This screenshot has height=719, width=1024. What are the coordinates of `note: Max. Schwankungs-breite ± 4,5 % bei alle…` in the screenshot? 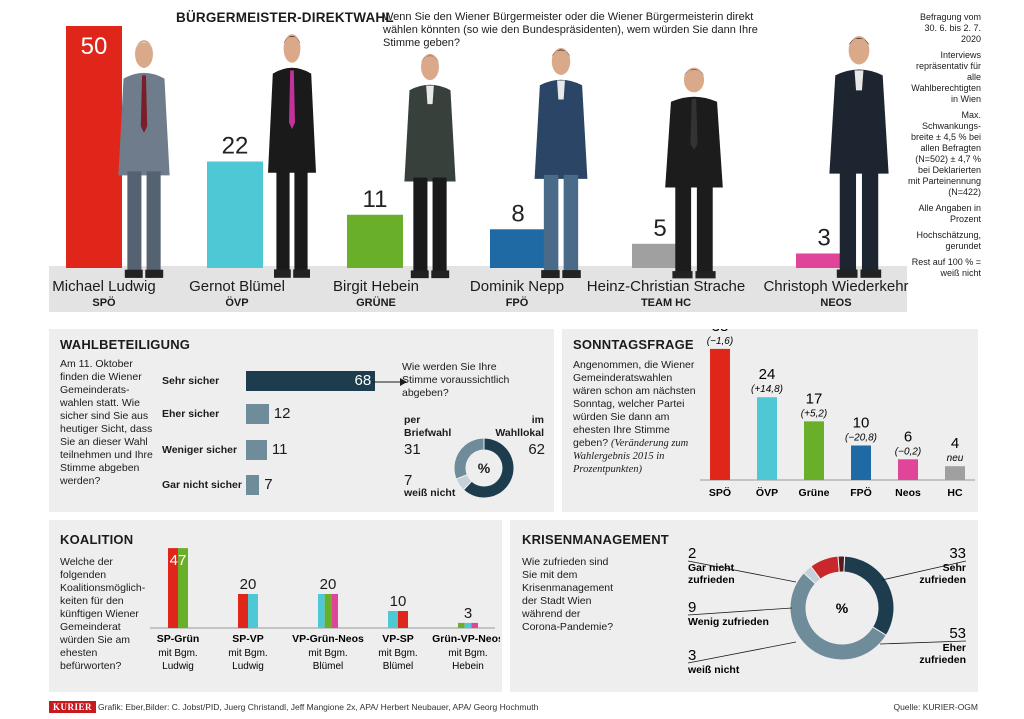 It's located at (944, 153).